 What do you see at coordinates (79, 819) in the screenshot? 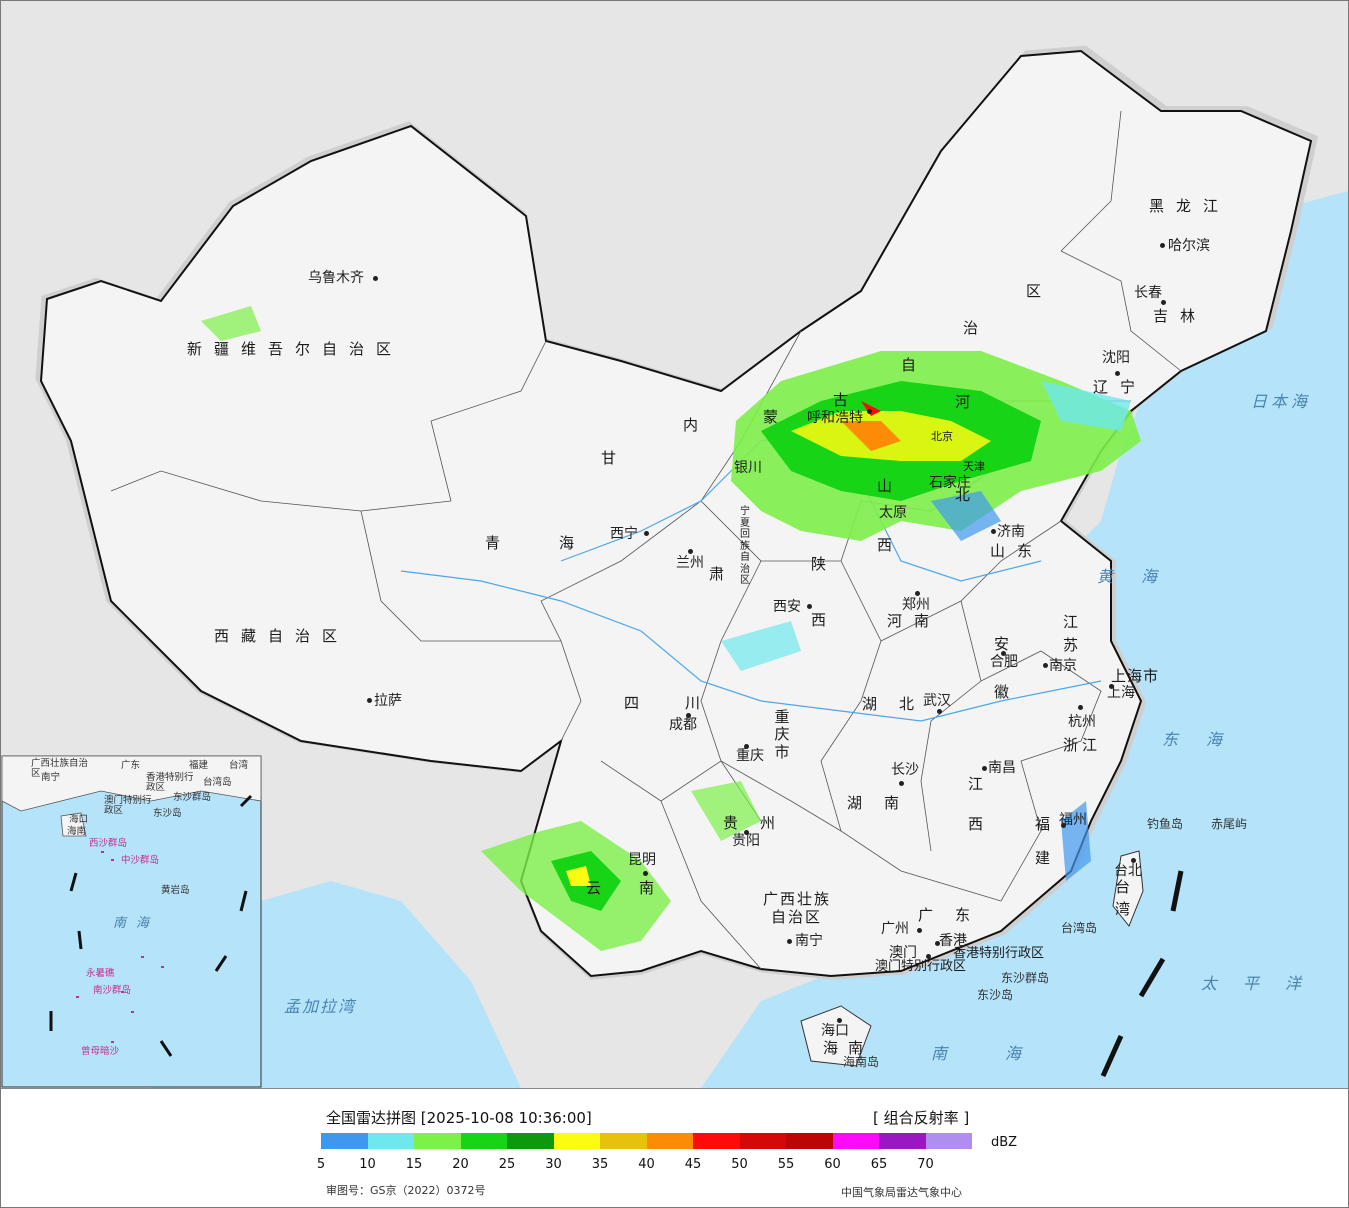
I see `inset-label-haikou: 海口` at bounding box center [79, 819].